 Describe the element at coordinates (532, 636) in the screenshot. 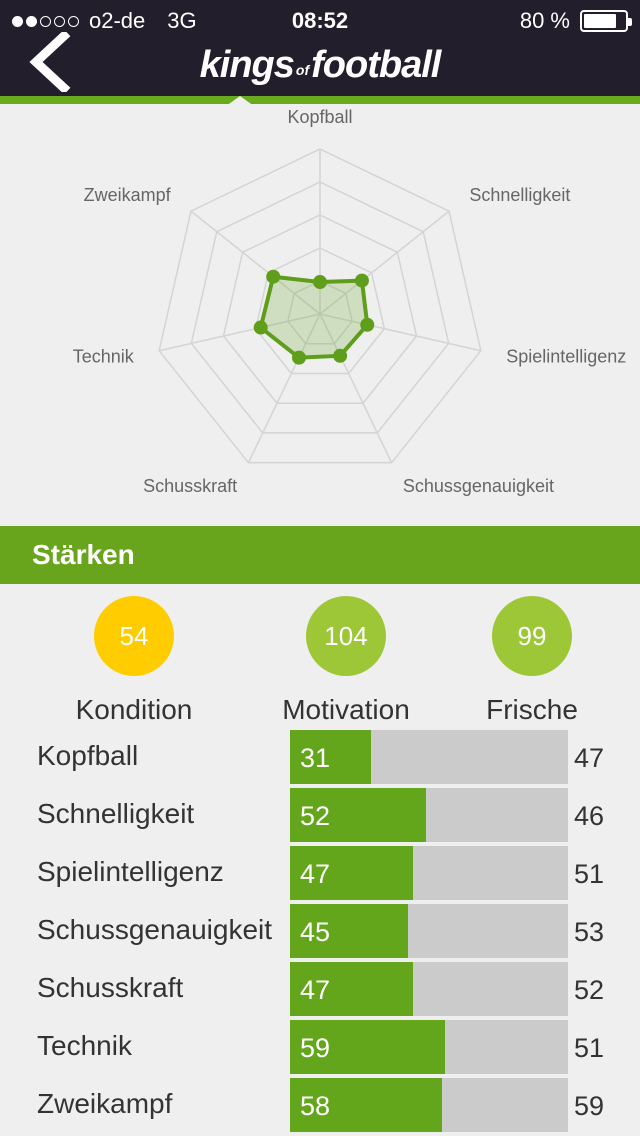

I see `stat-frische-circle: 99` at that location.